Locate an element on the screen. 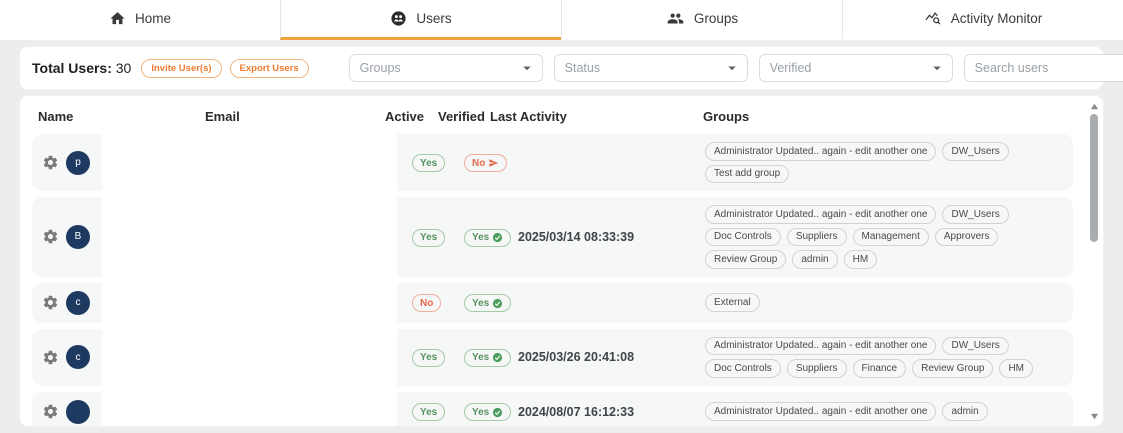  last-activity: 2025/03/26 20:41:08 is located at coordinates (576, 357).